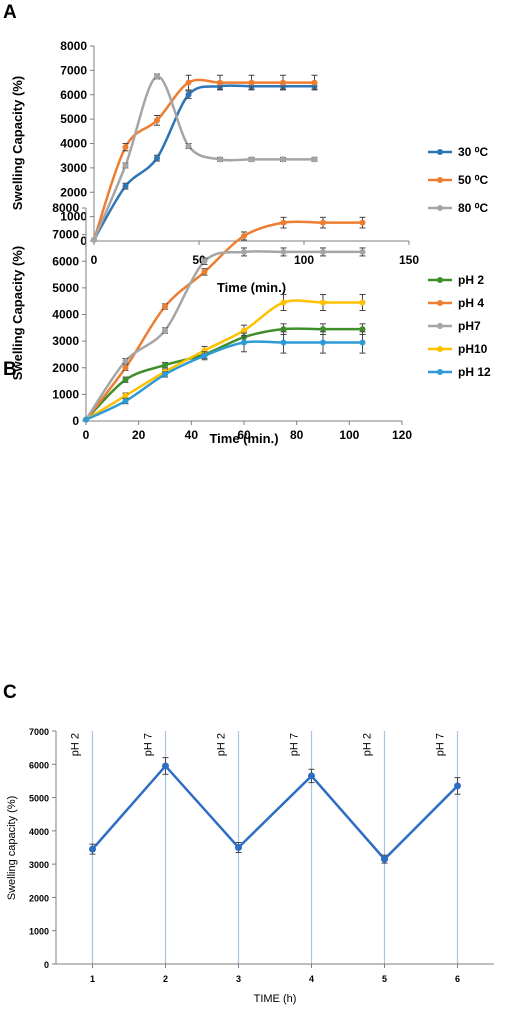 The height and width of the screenshot is (1018, 512). I want to click on legend-label: pH7, so click(469, 326).